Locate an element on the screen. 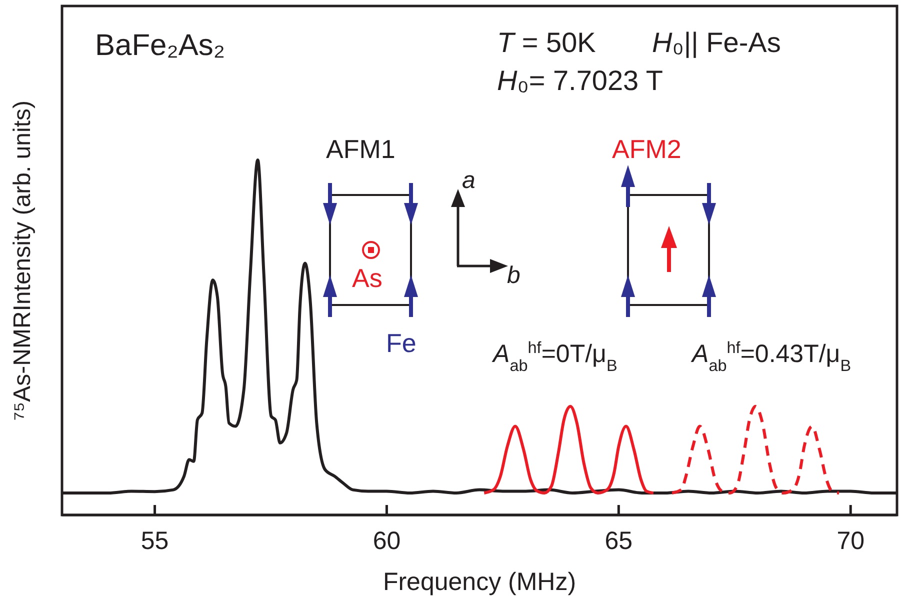  annotation: As is located at coordinates (367, 278).